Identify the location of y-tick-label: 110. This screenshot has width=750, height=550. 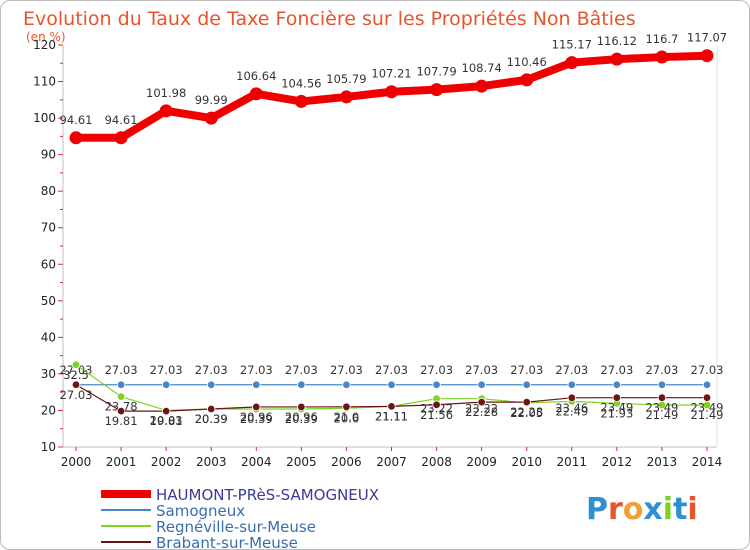
(44, 82).